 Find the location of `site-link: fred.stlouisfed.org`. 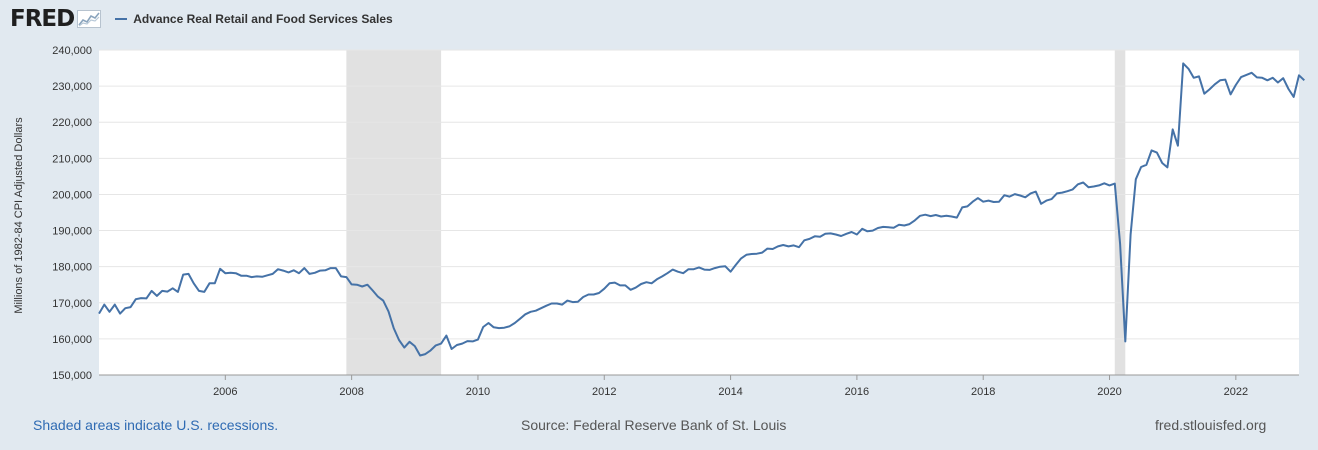

site-link: fred.stlouisfed.org is located at coordinates (1211, 425).